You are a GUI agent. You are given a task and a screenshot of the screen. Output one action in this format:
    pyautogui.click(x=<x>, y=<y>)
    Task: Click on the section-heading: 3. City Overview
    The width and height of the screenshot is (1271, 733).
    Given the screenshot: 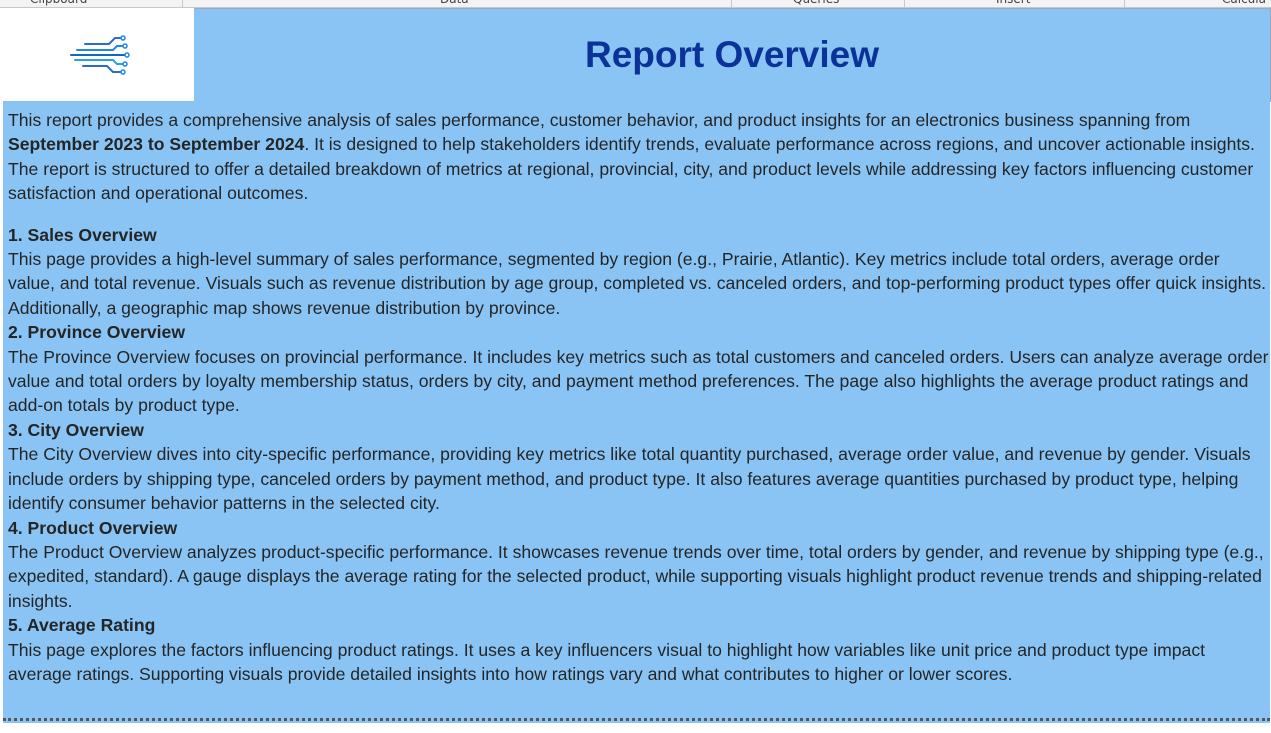 What is the action you would take?
    pyautogui.click(x=76, y=429)
    